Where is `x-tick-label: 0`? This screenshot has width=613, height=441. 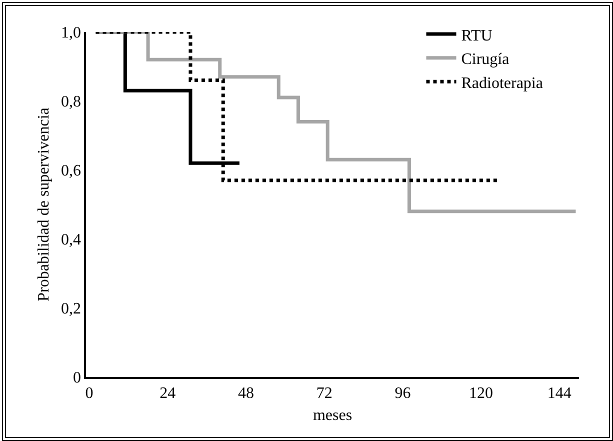
x-tick-label: 0 is located at coordinates (89, 393).